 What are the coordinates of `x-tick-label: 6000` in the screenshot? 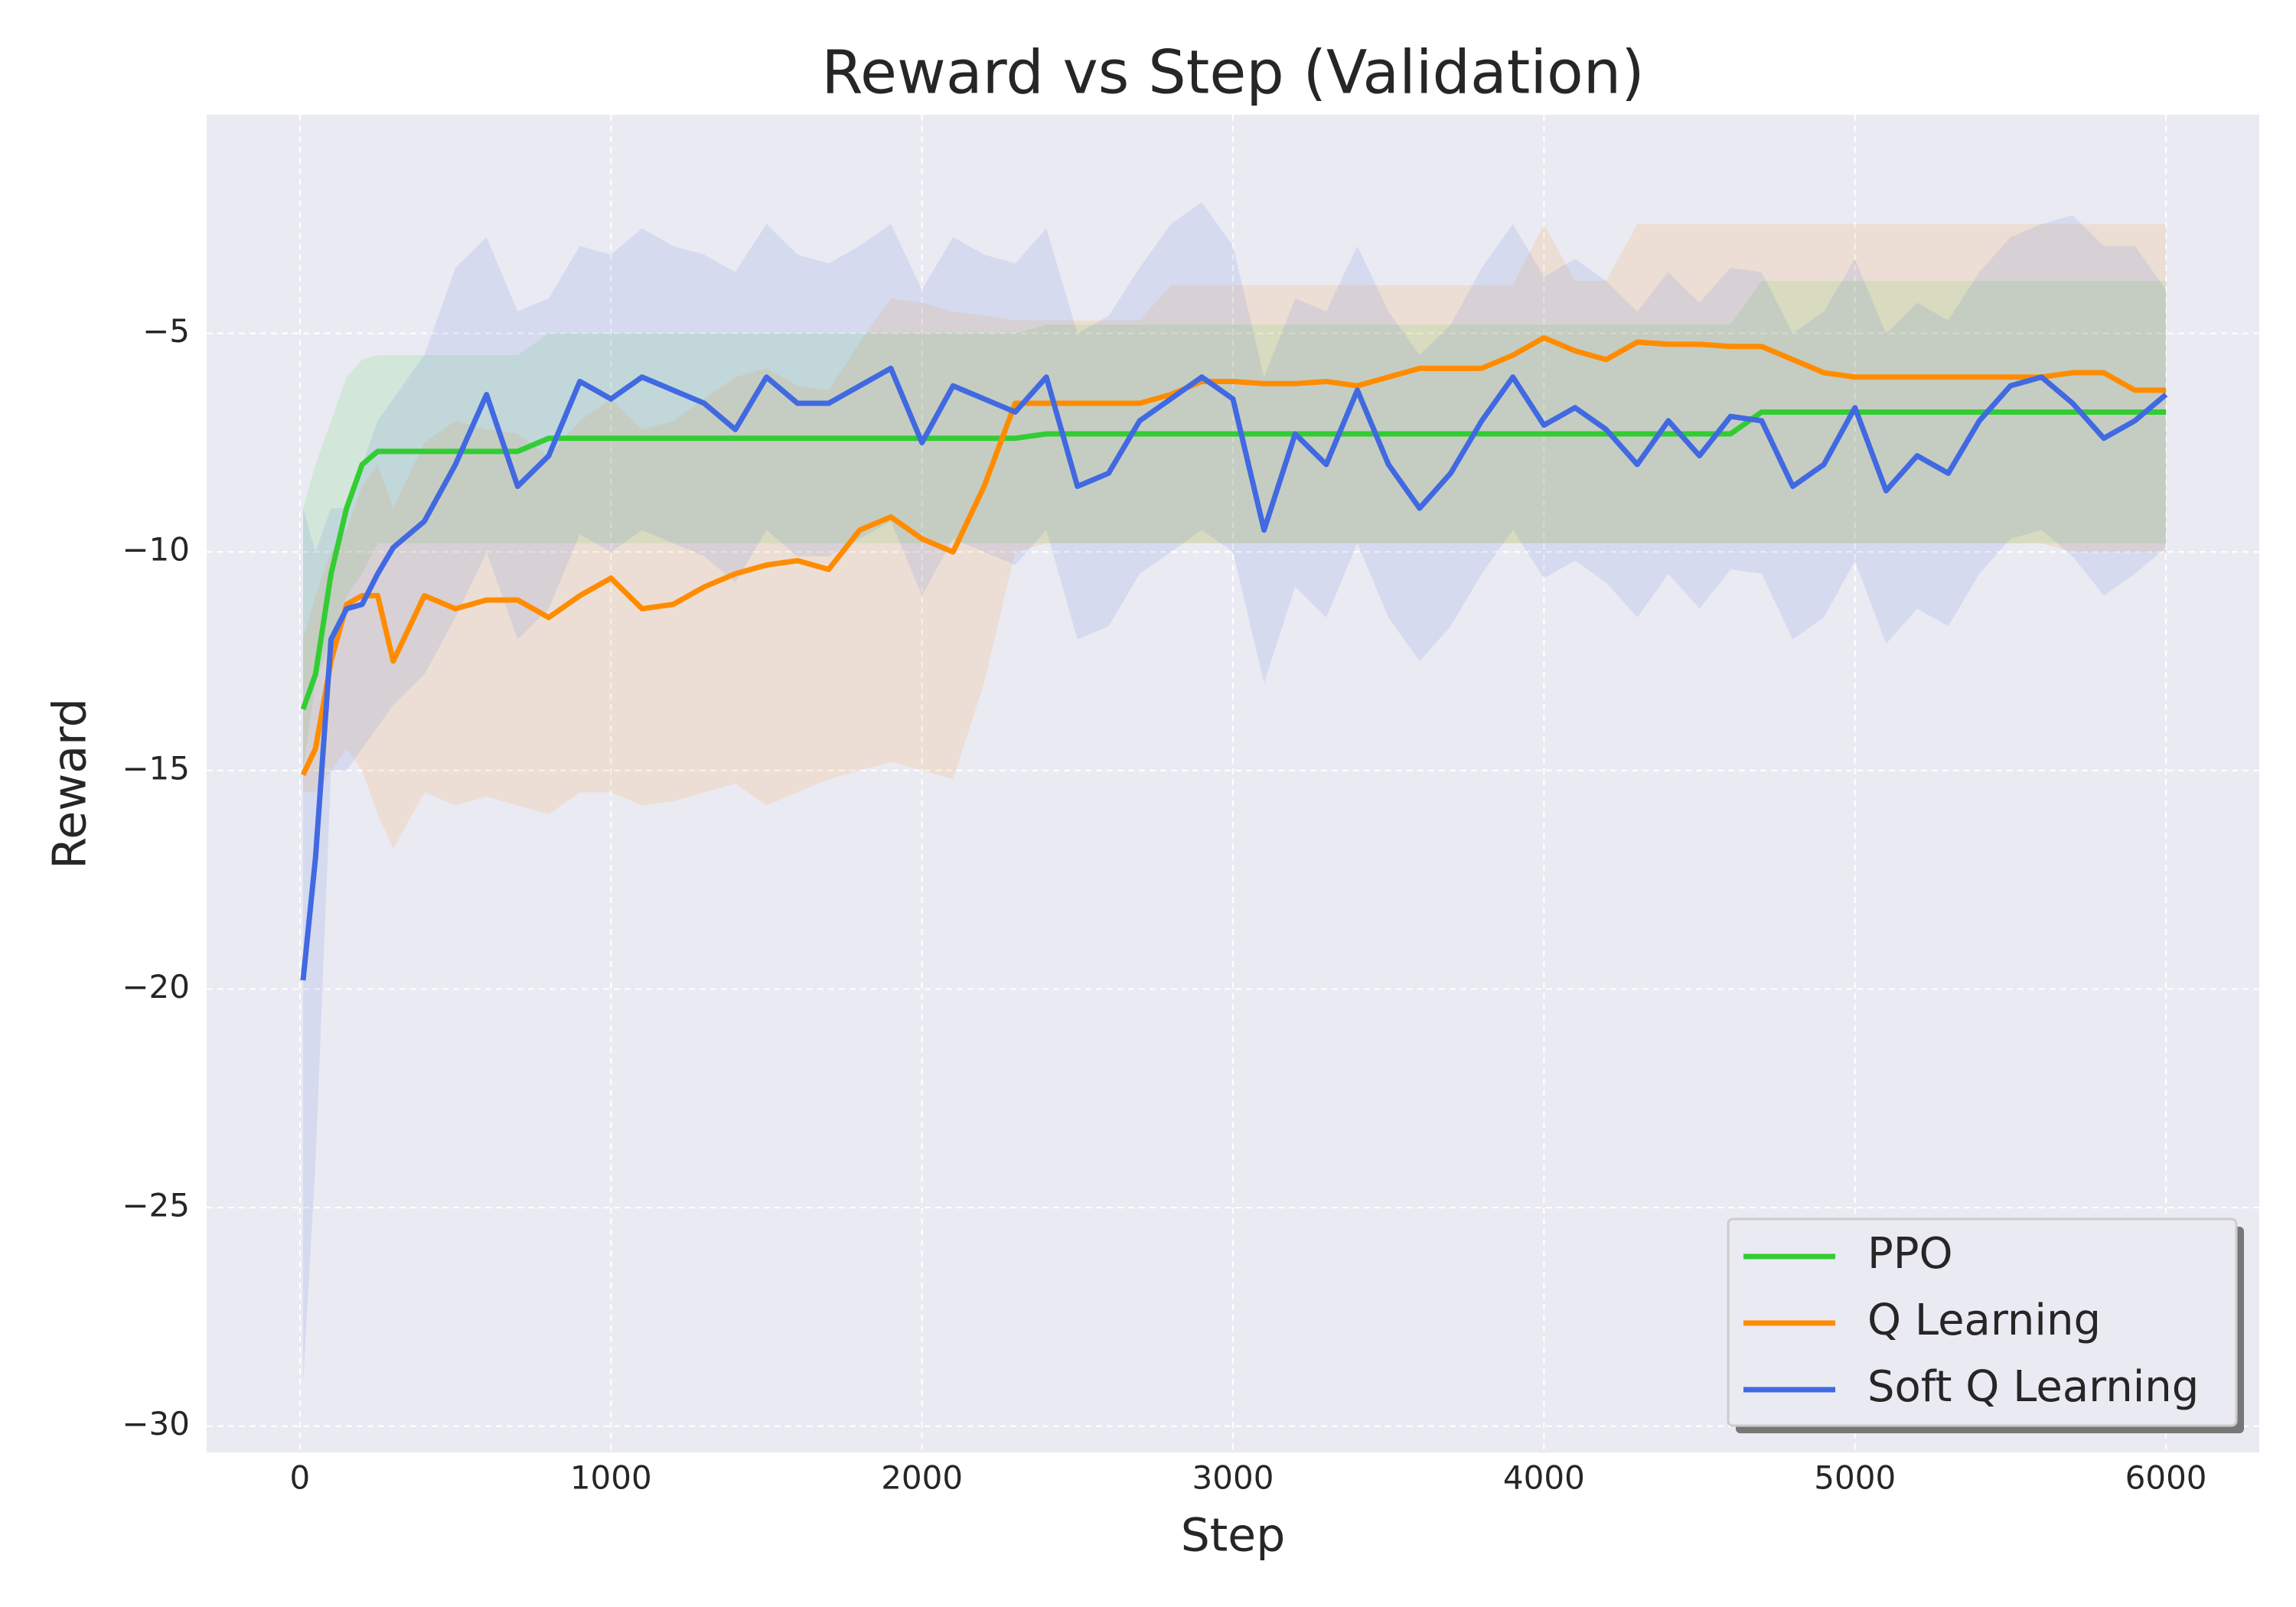 It's located at (2166, 1478).